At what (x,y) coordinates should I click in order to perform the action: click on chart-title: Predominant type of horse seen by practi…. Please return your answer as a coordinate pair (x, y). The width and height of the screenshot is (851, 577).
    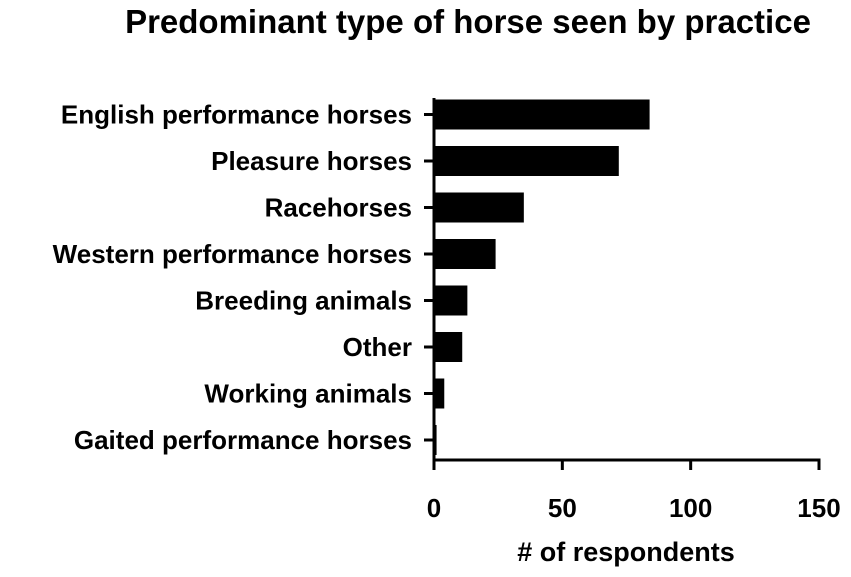
    Looking at the image, I should click on (468, 21).